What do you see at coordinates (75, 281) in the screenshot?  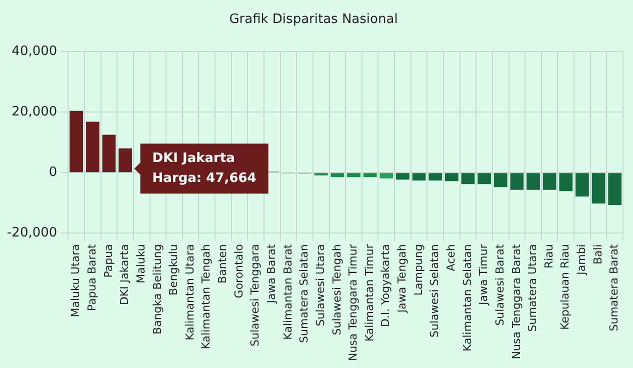 I see `x-tick-label: Maluku Utara` at bounding box center [75, 281].